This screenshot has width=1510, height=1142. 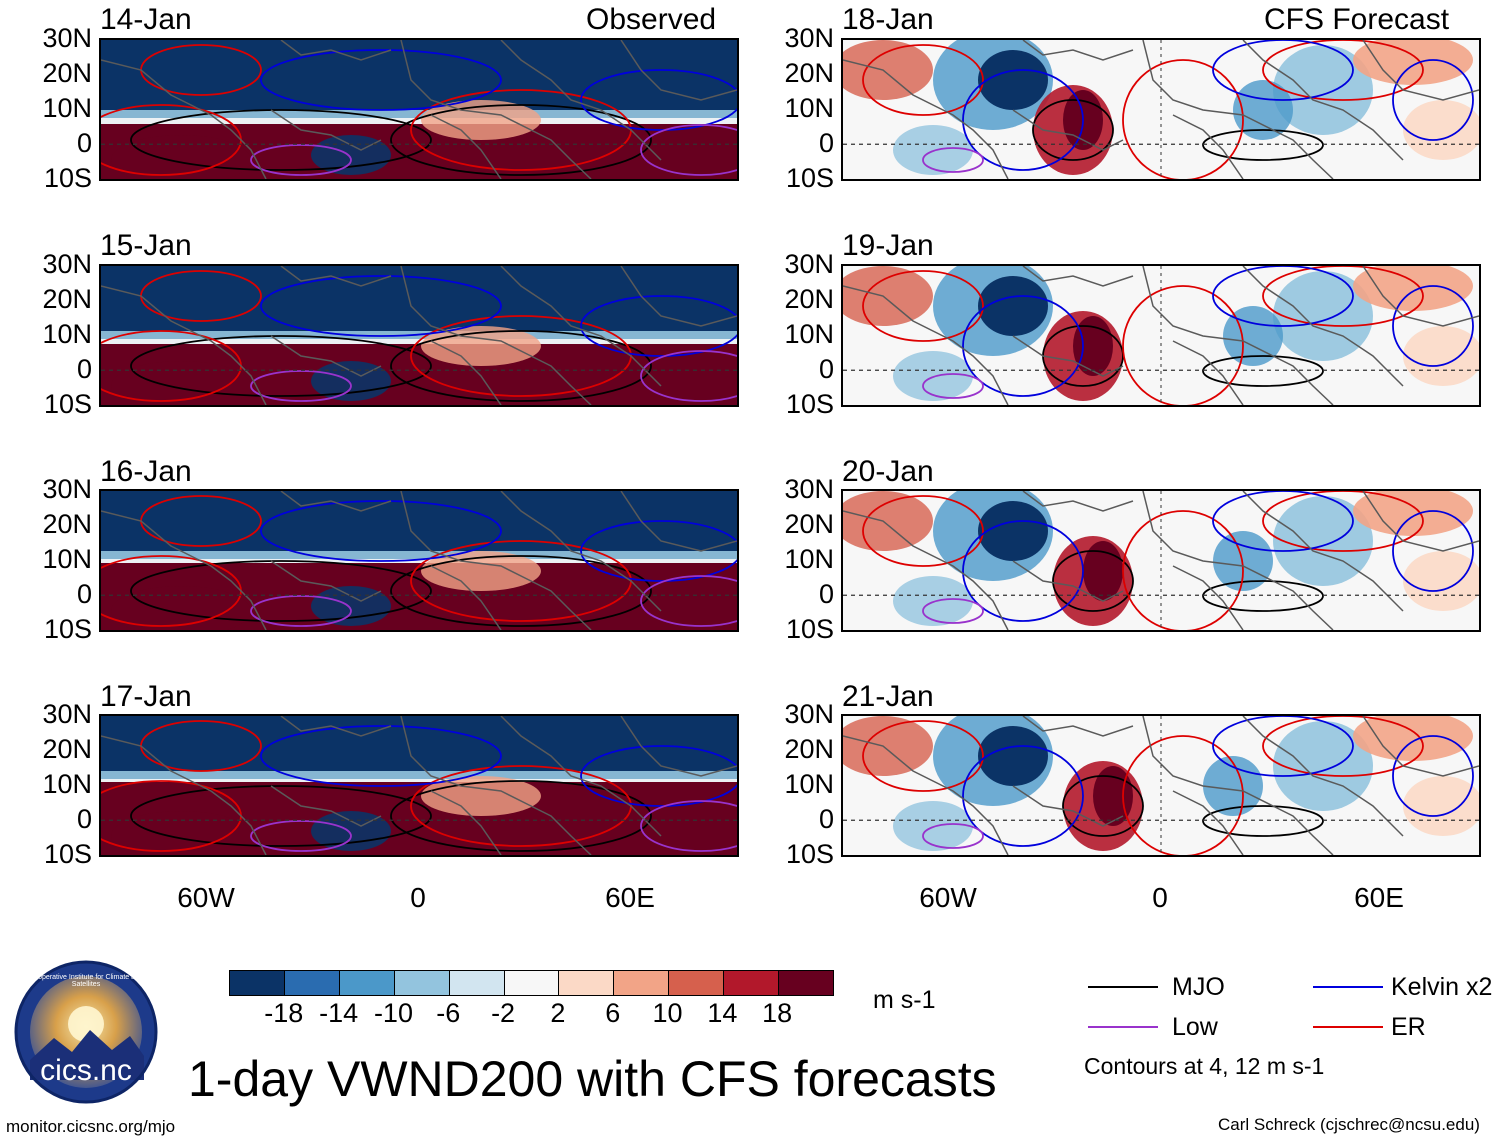 I want to click on lat-label-left-row2-3: 0, so click(x=84, y=369).